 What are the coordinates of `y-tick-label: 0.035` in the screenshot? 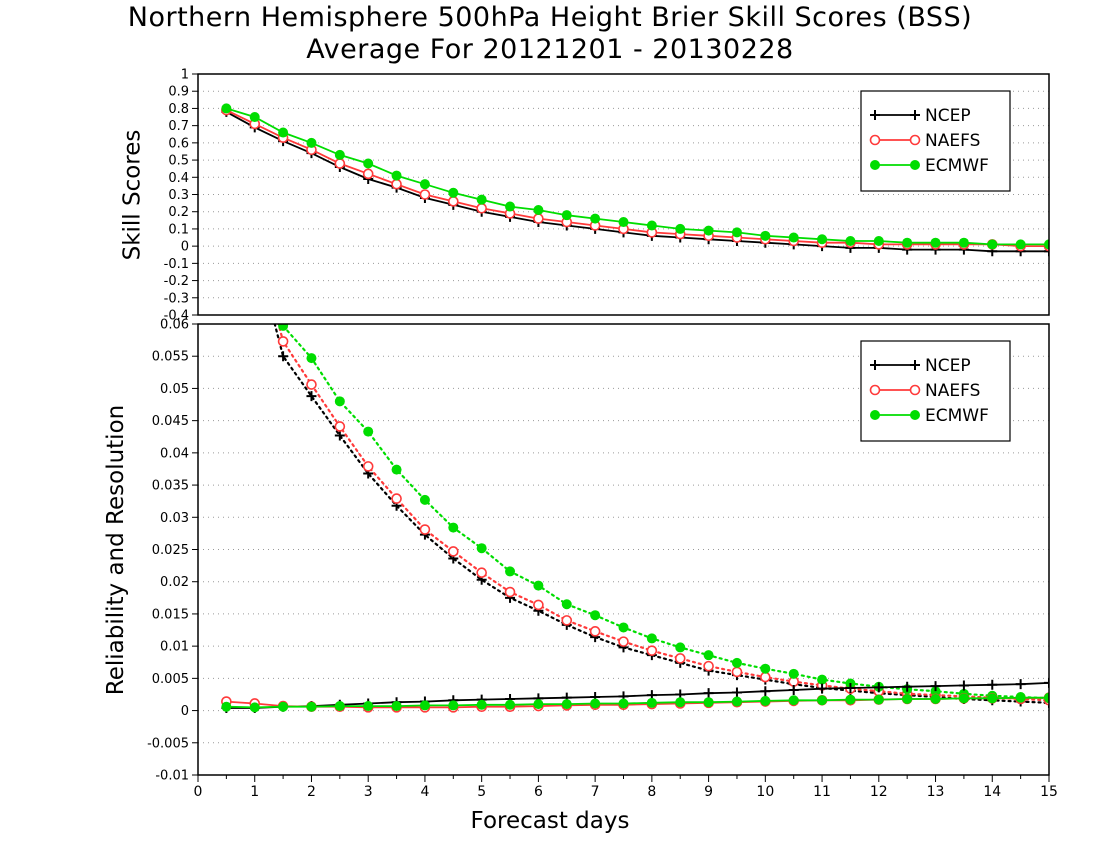 It's located at (170, 486).